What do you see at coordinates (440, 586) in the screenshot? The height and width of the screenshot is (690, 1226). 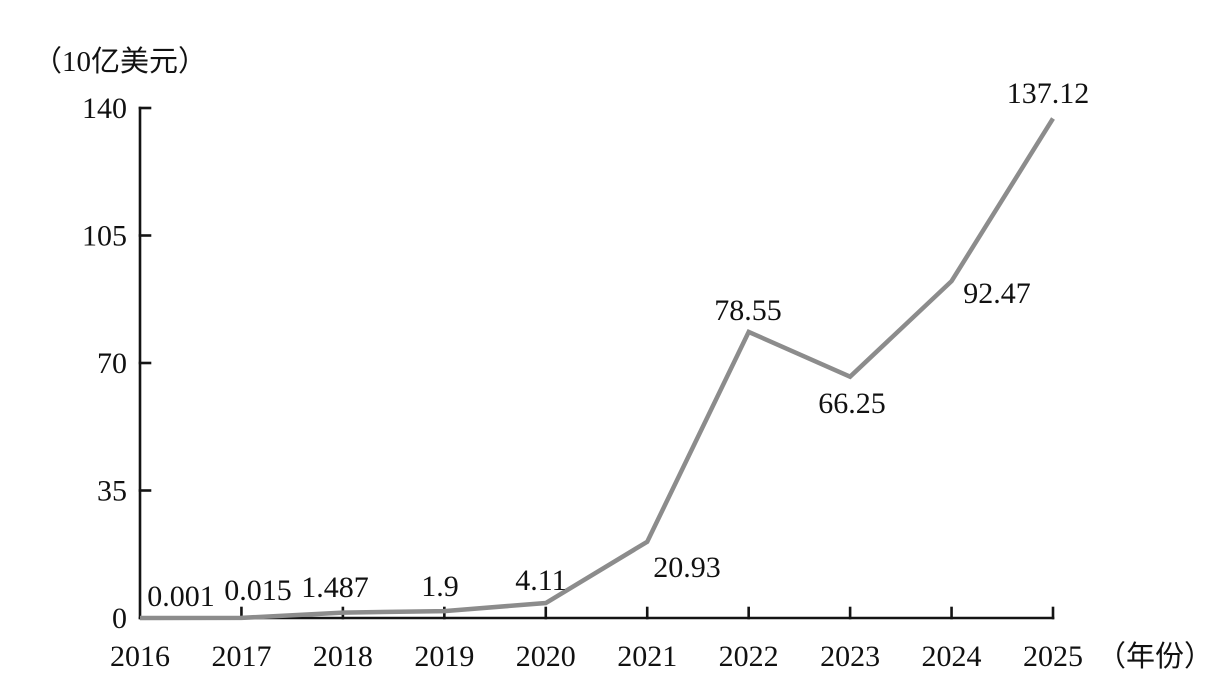 I see `data-point-label: 1.9` at bounding box center [440, 586].